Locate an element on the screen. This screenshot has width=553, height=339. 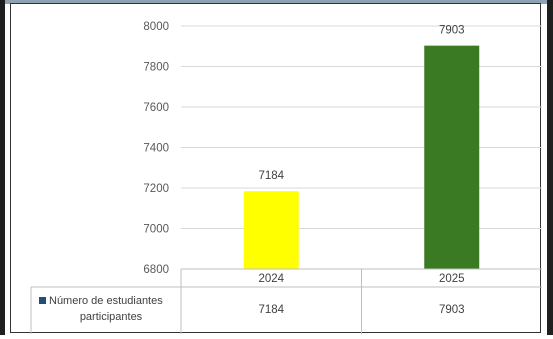
bar-2025 is located at coordinates (452, 157).